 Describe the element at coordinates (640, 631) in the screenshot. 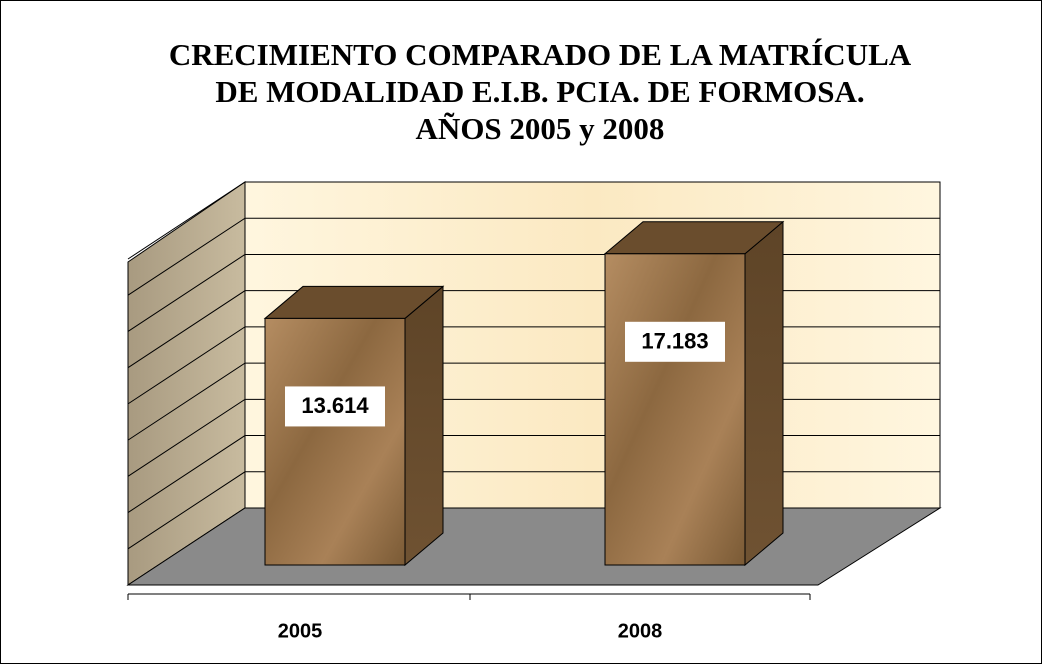

I see `x-tick-label: 2008` at that location.